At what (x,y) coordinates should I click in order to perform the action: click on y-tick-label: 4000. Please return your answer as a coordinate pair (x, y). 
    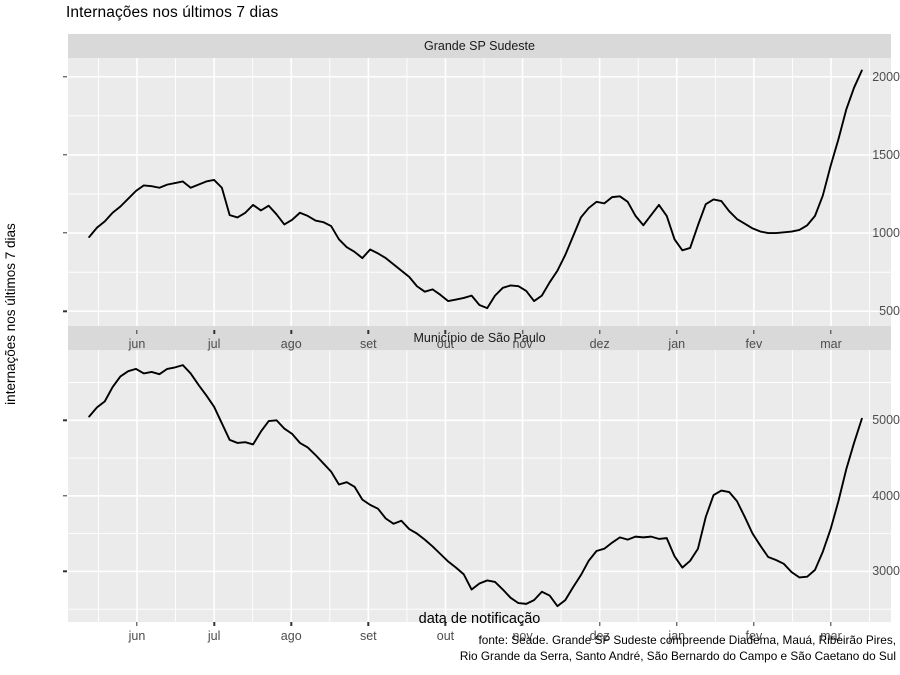
    Looking at the image, I should click on (886, 495).